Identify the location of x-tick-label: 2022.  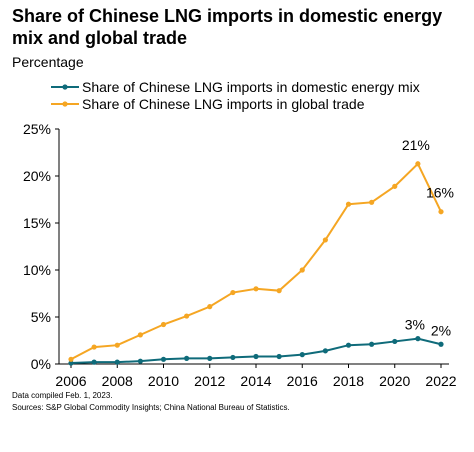
(440, 381).